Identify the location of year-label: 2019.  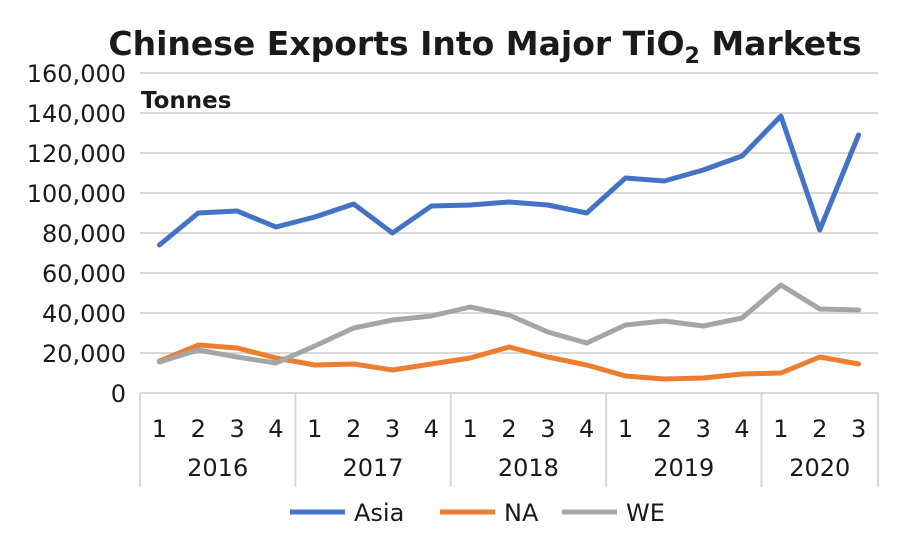
(683, 468).